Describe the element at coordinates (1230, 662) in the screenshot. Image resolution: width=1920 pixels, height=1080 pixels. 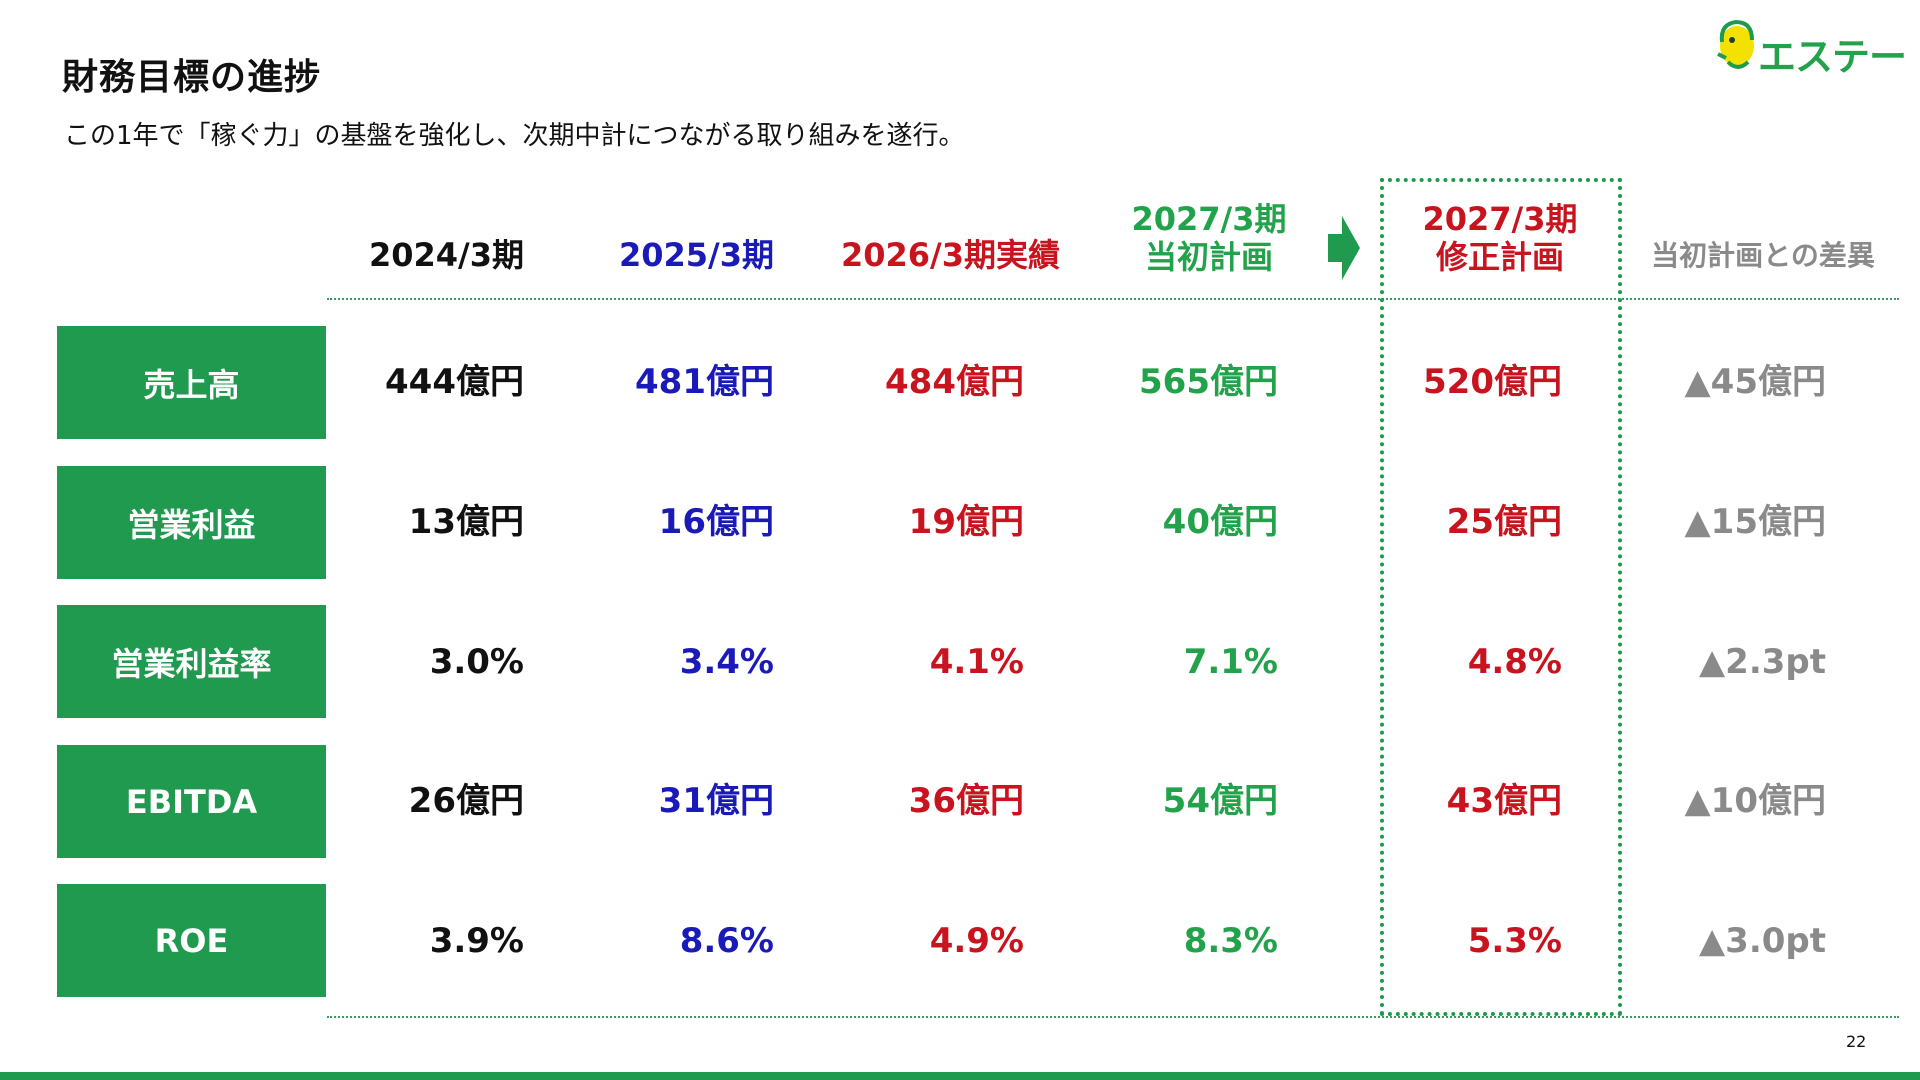
I see `cell-operating-margin-2027-original: 7.1%` at that location.